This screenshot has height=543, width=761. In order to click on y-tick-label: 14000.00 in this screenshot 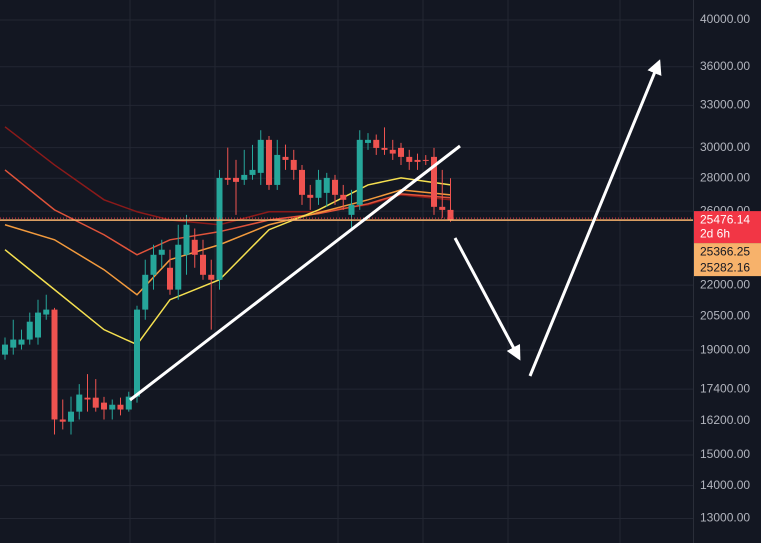, I will do `click(725, 485)`.